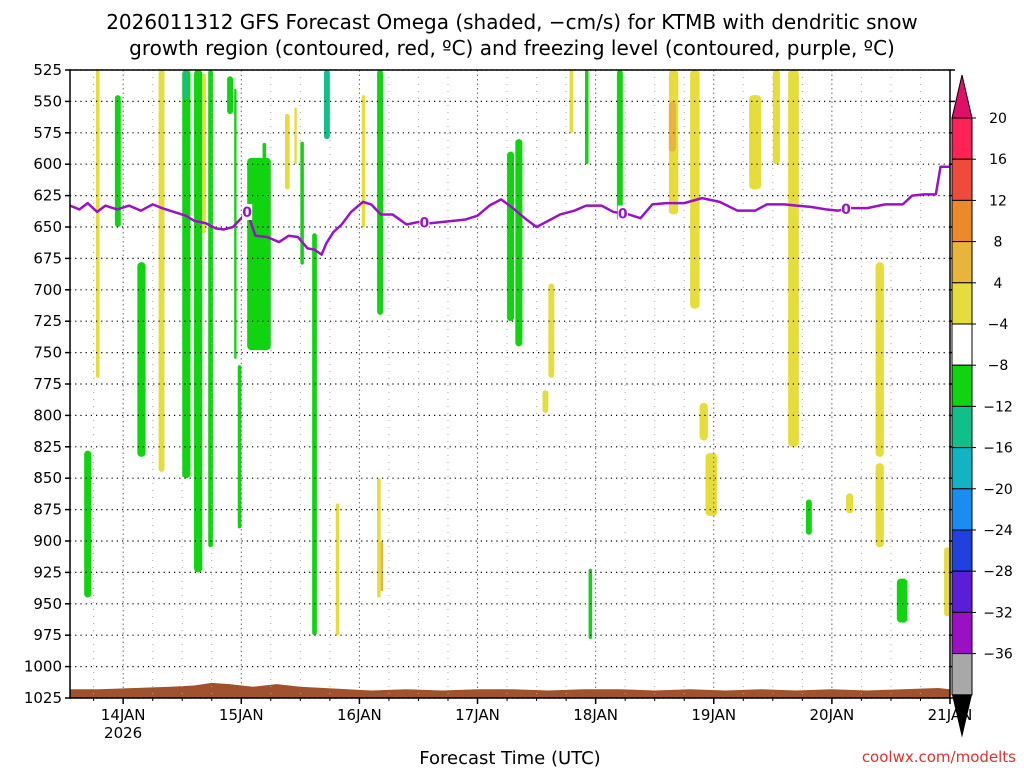 This screenshot has height=768, width=1024. Describe the element at coordinates (998, 613) in the screenshot. I see `colorbar-label: −32` at that location.